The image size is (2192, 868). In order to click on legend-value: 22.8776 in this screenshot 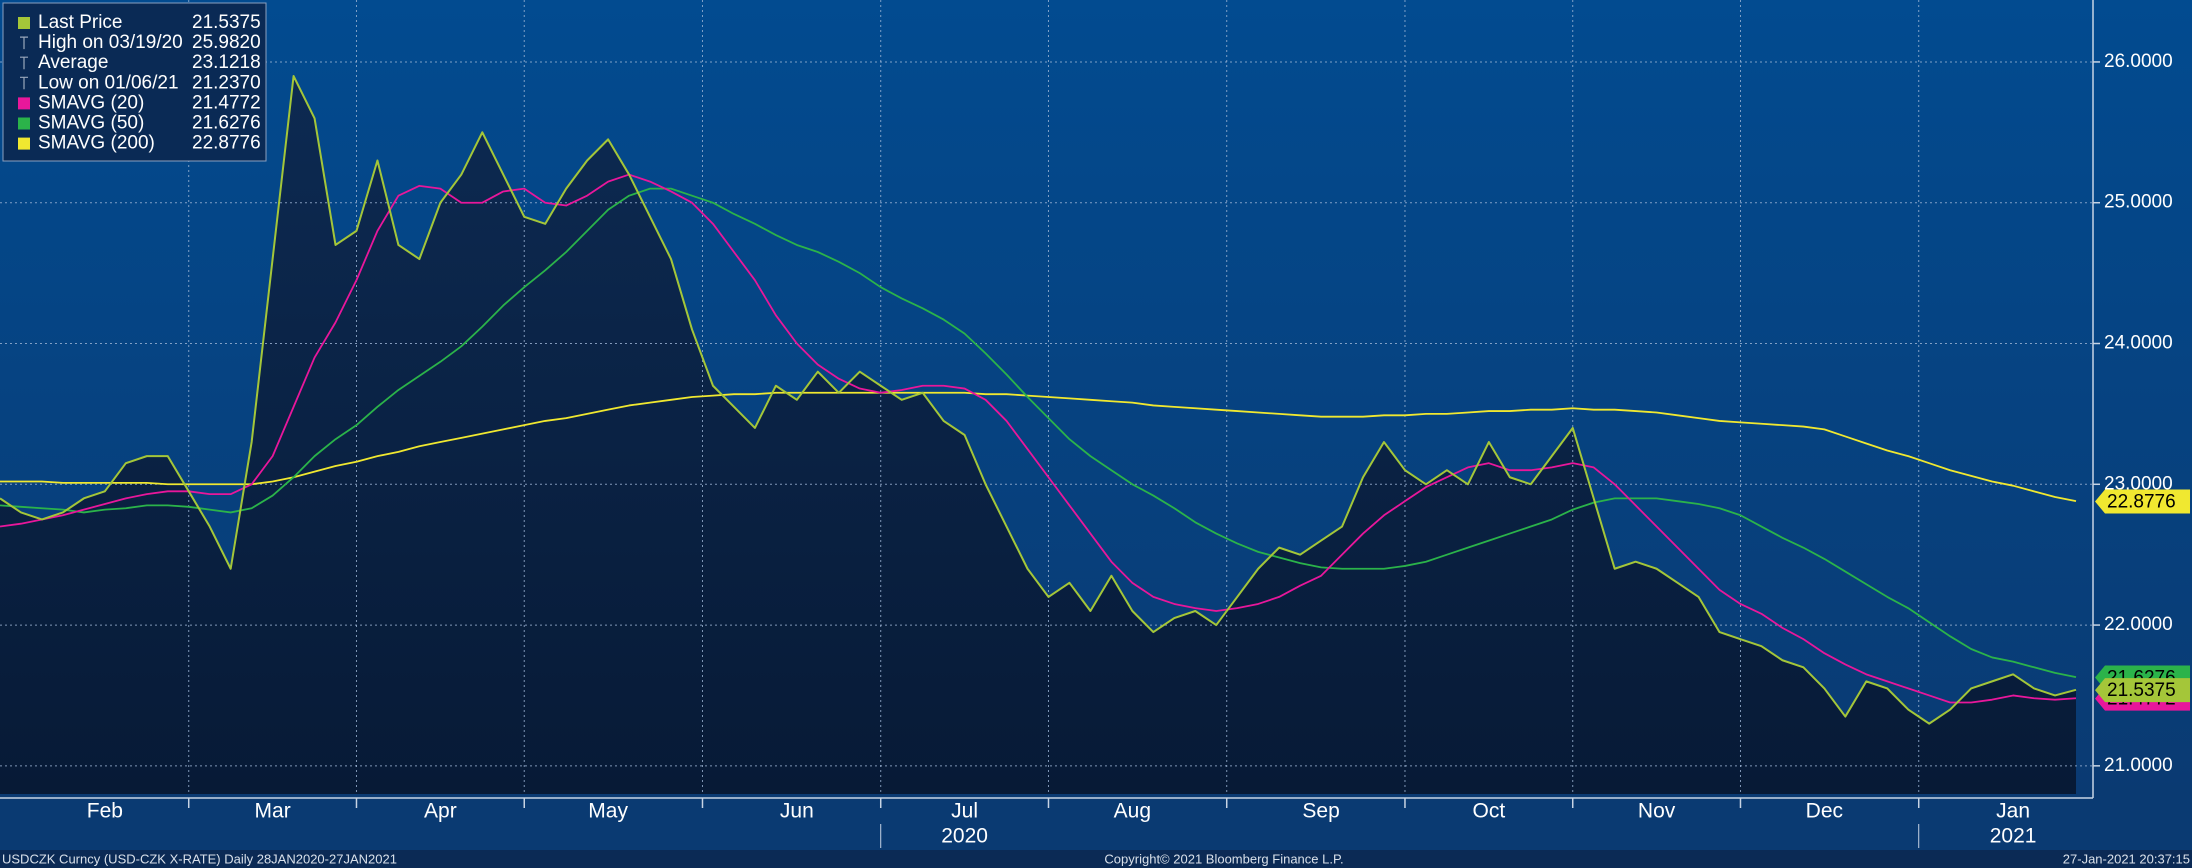, I will do `click(226, 143)`.